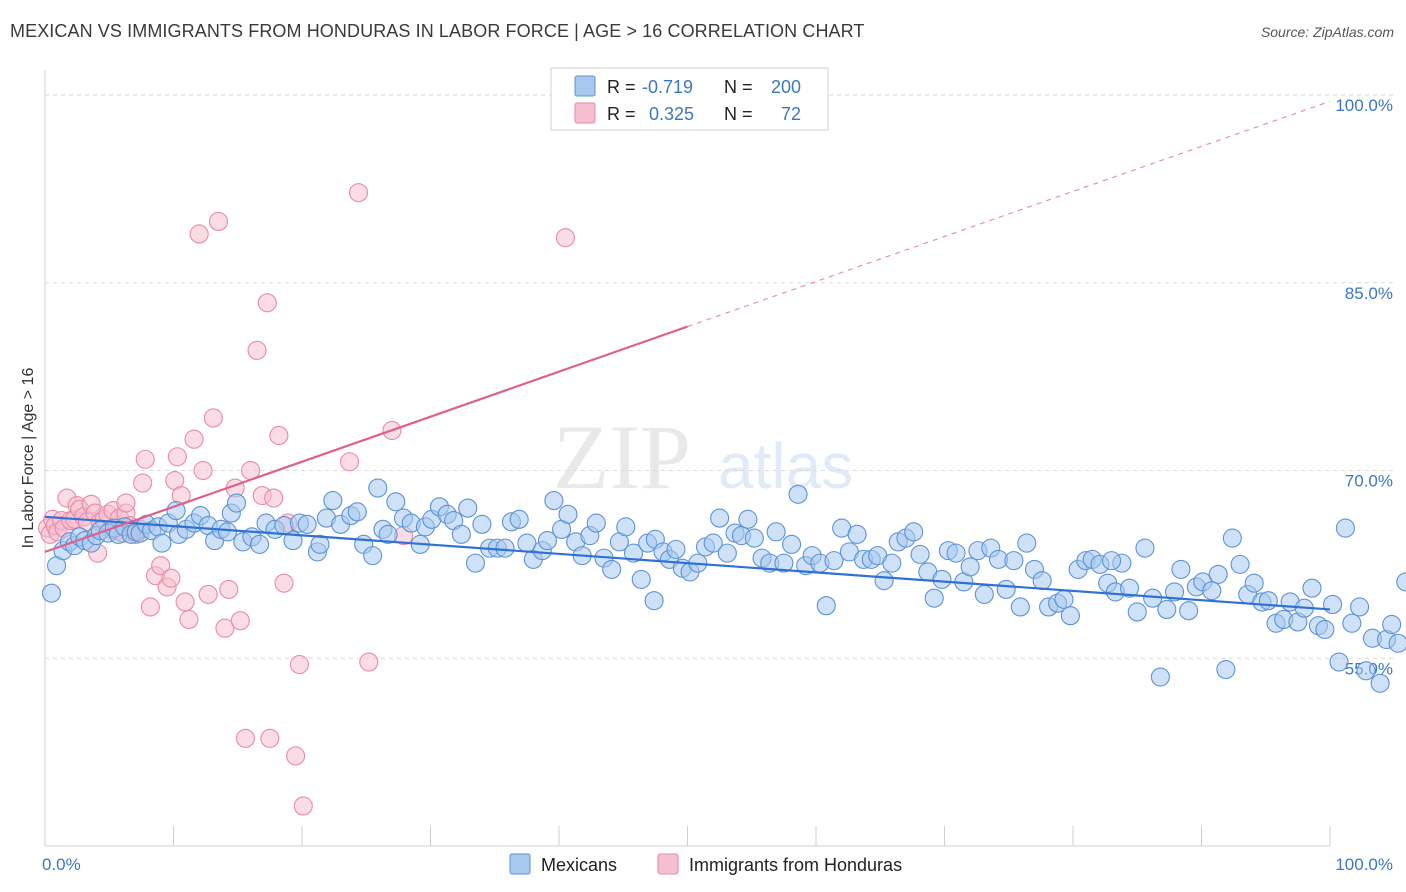  I want to click on bottom-legend-mexicans: Mexicans, so click(579, 865).